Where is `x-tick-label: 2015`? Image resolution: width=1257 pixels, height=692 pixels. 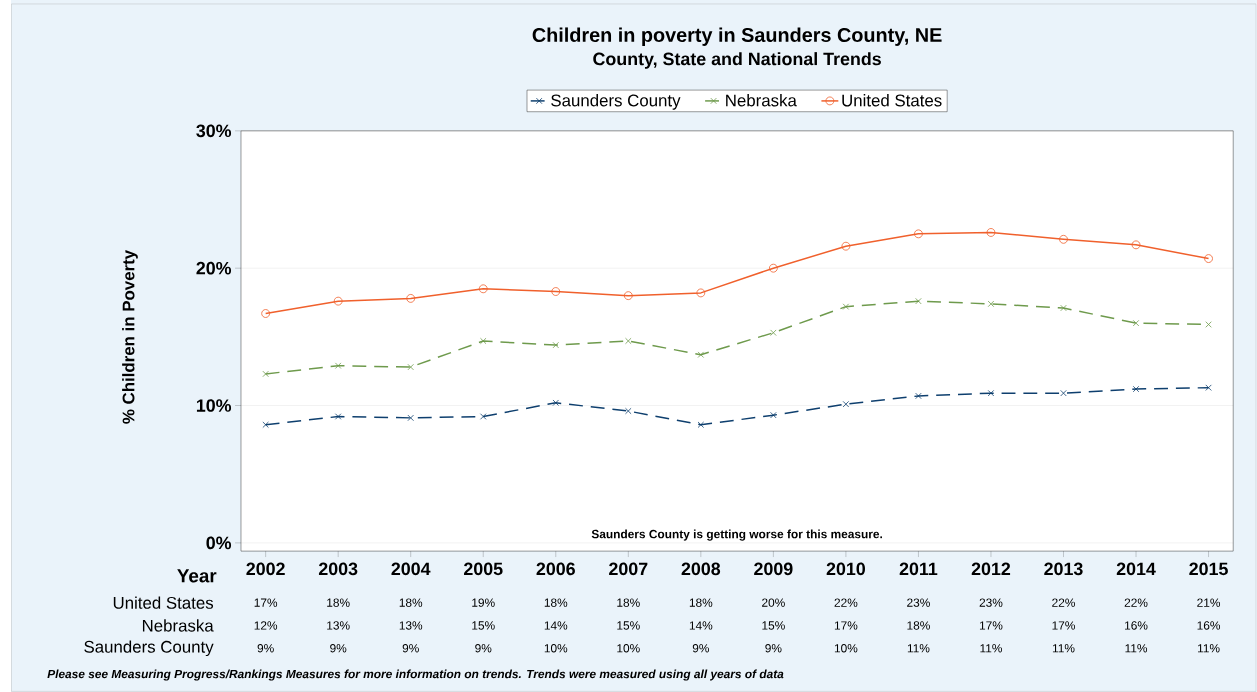
x-tick-label: 2015 is located at coordinates (1208, 569).